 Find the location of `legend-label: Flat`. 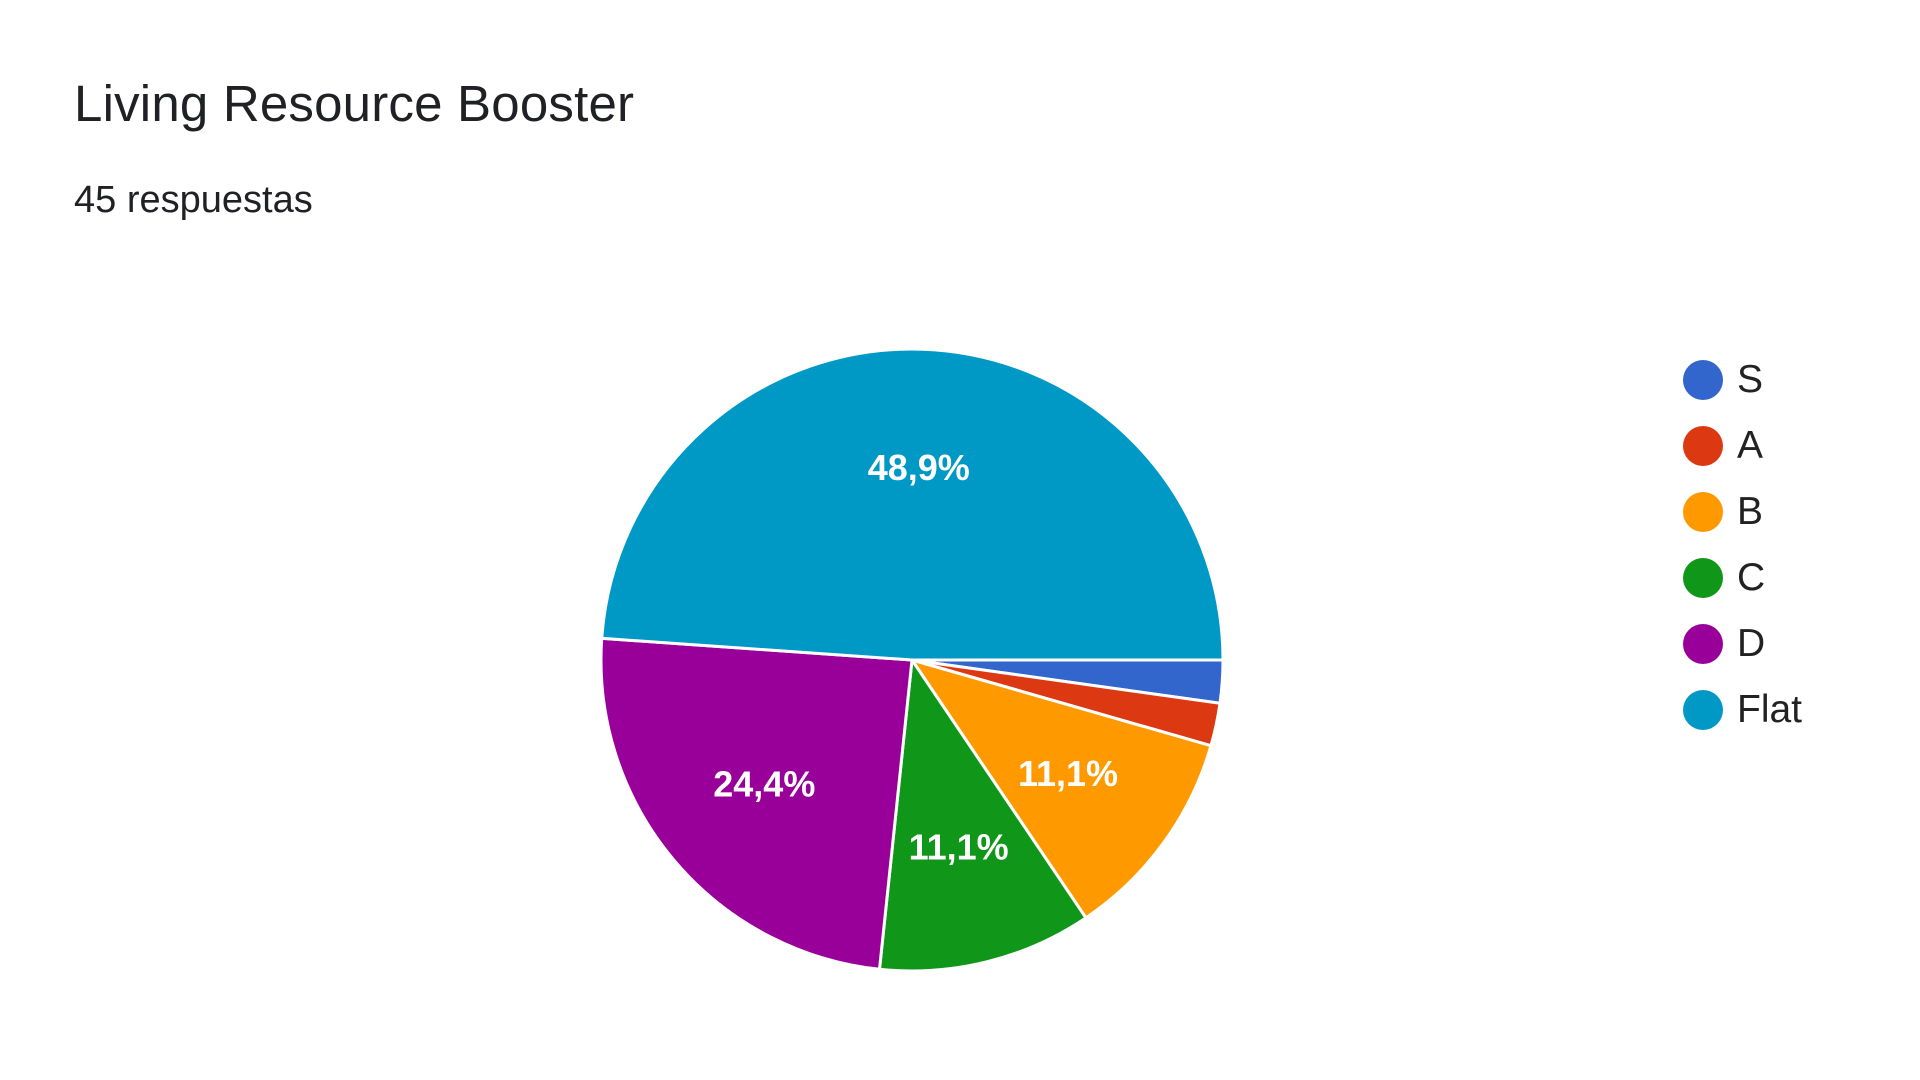

legend-label: Flat is located at coordinates (1770, 709).